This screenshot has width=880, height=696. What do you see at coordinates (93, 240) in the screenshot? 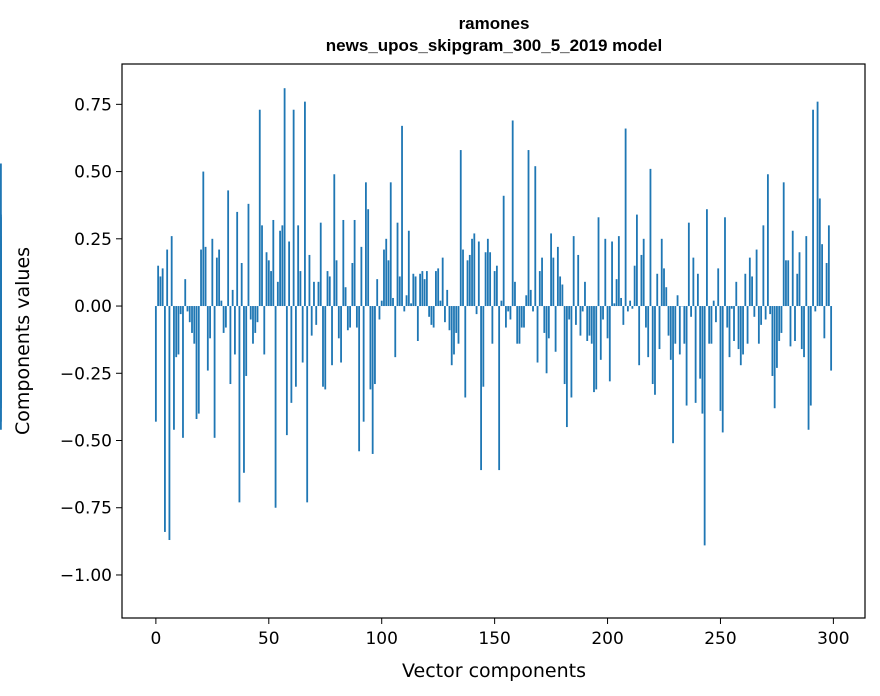
I see `y-tick-label: 0.25` at bounding box center [93, 240].